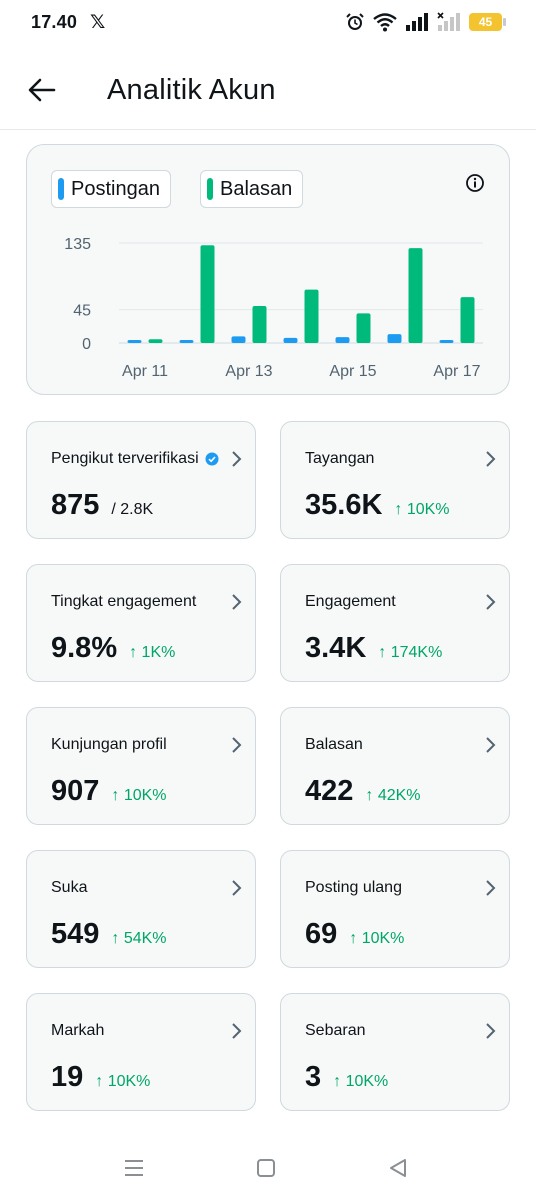 This screenshot has width=536, height=1200. Describe the element at coordinates (124, 601) in the screenshot. I see `metric-label: Tingkat engagement` at that location.